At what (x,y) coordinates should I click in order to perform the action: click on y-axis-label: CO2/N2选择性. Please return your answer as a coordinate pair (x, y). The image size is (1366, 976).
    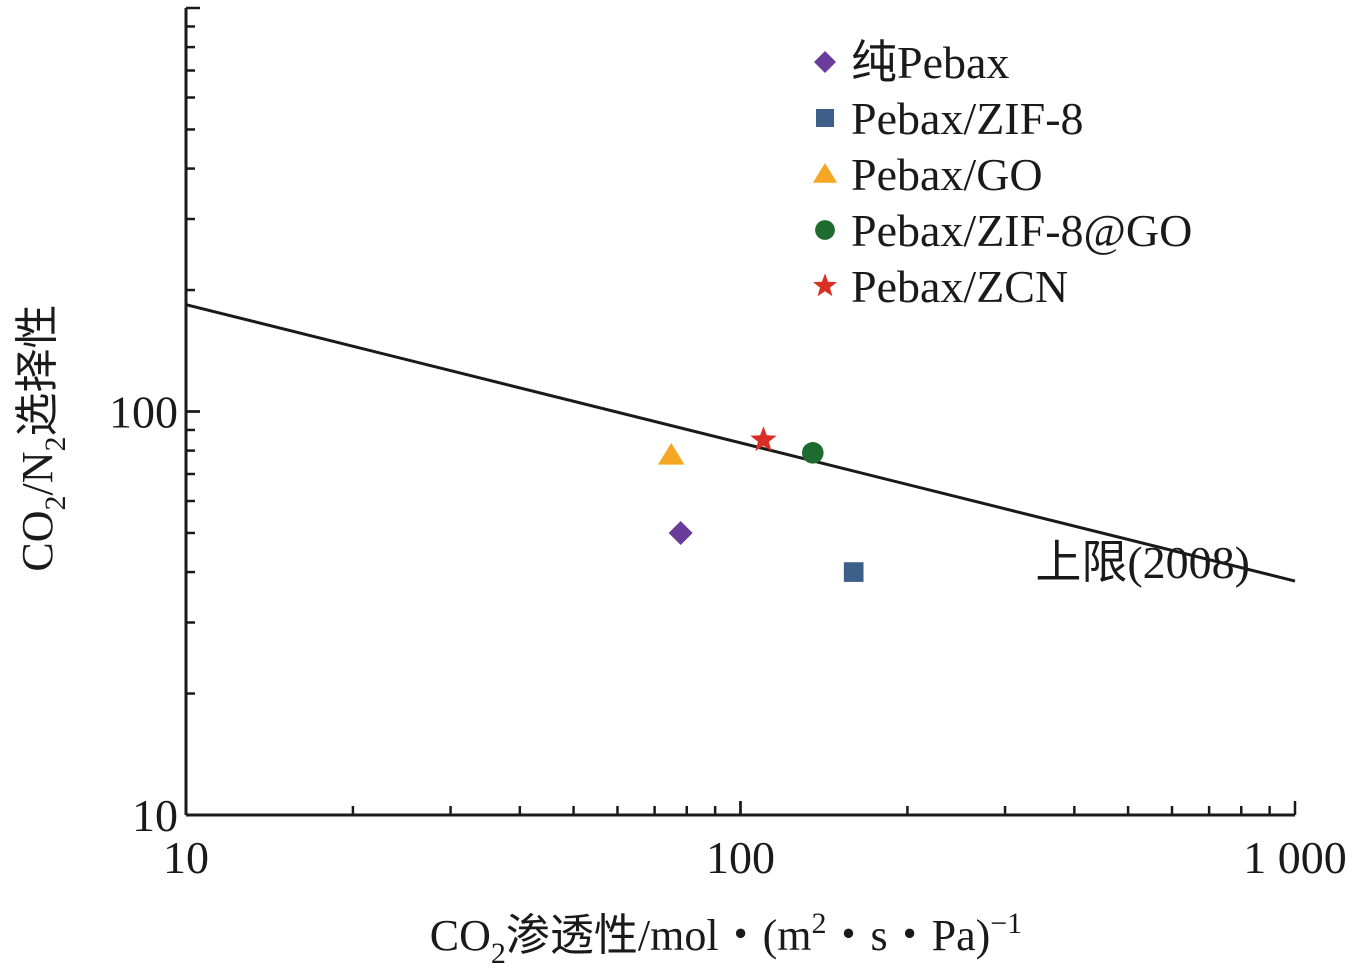
    Looking at the image, I should click on (42, 437).